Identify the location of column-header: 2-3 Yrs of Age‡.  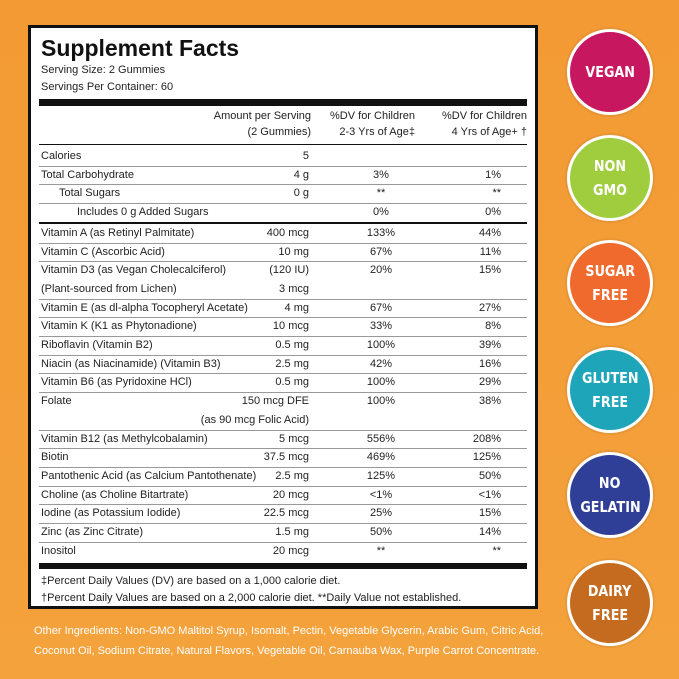
(377, 132).